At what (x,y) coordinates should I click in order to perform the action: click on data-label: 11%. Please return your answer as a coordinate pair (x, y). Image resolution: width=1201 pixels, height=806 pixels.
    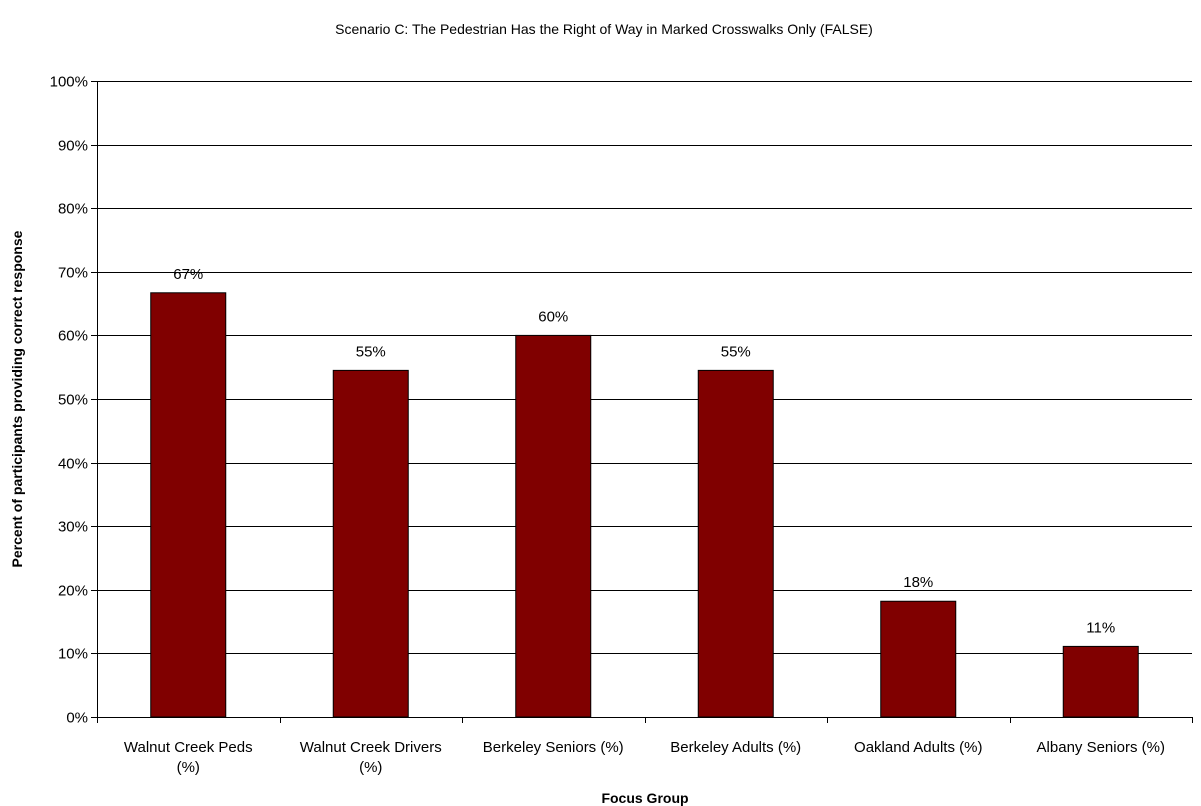
    Looking at the image, I should click on (1100, 627).